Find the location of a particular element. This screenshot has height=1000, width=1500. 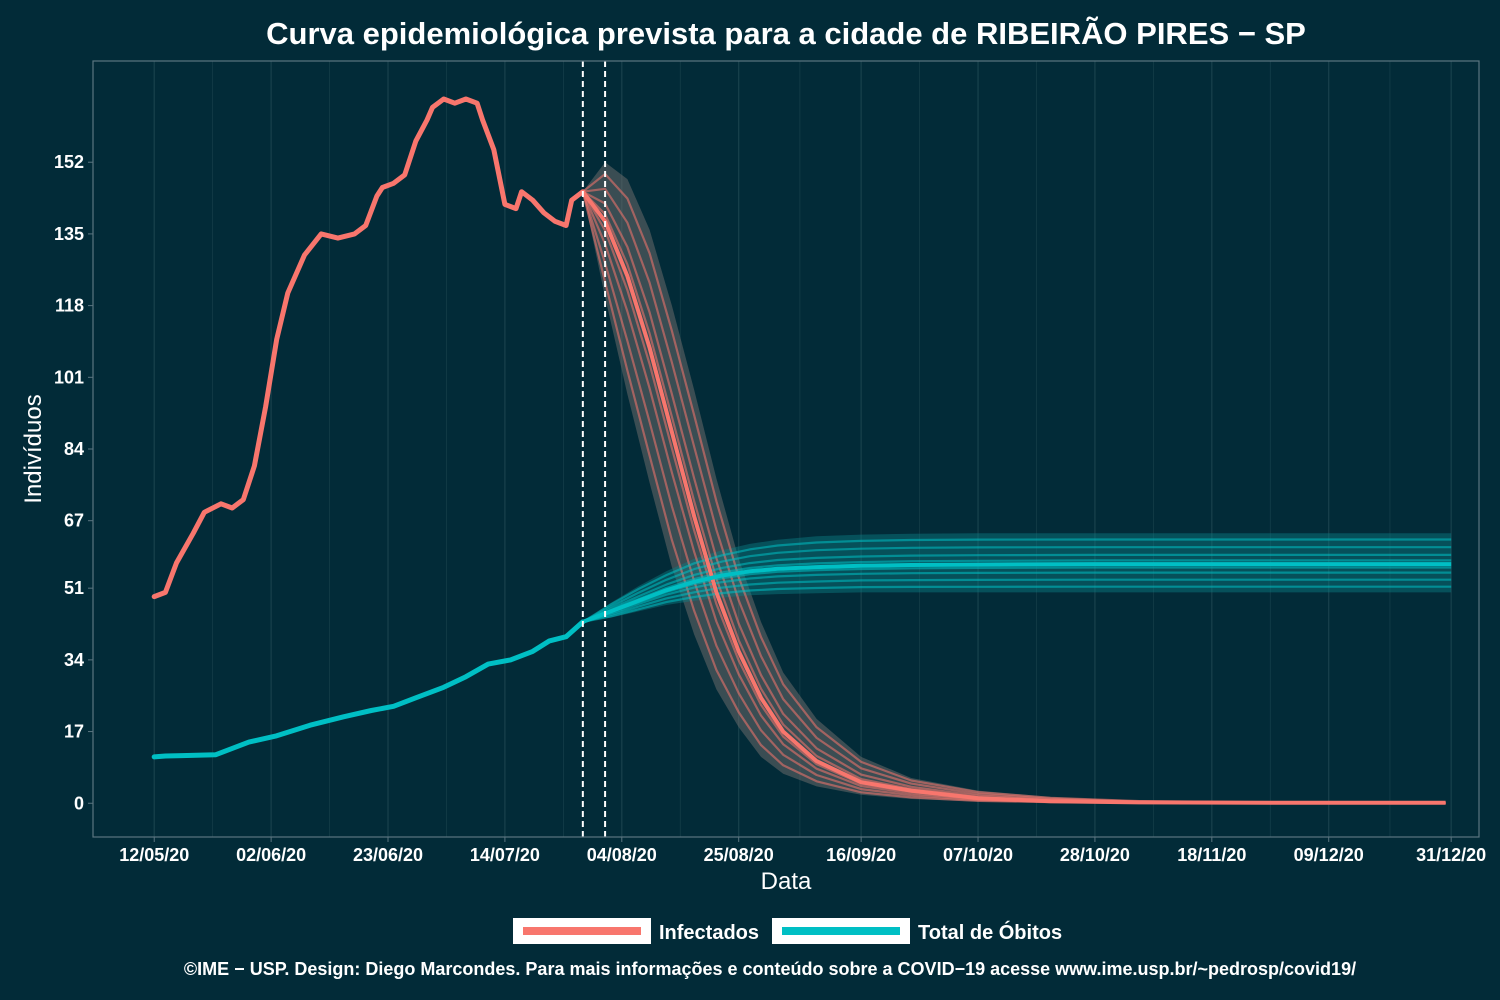

legend: Infectados Total de Óbitos is located at coordinates (787, 931).